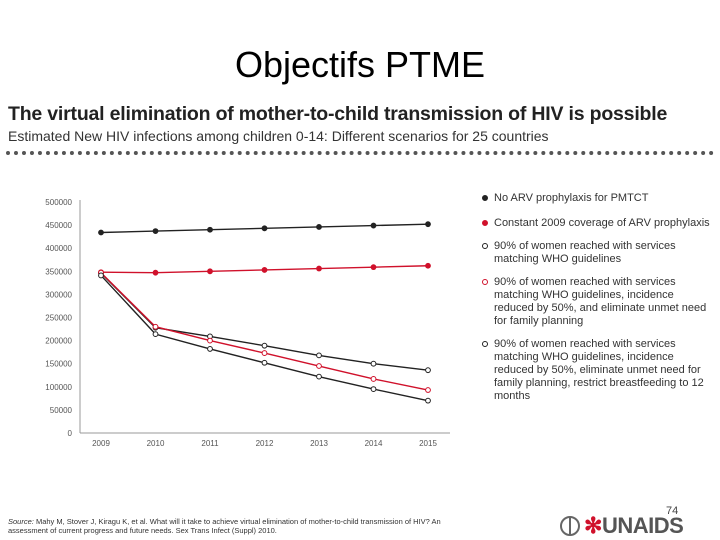  I want to click on logo-wordmark: ✻UNAIDS, so click(634, 525).